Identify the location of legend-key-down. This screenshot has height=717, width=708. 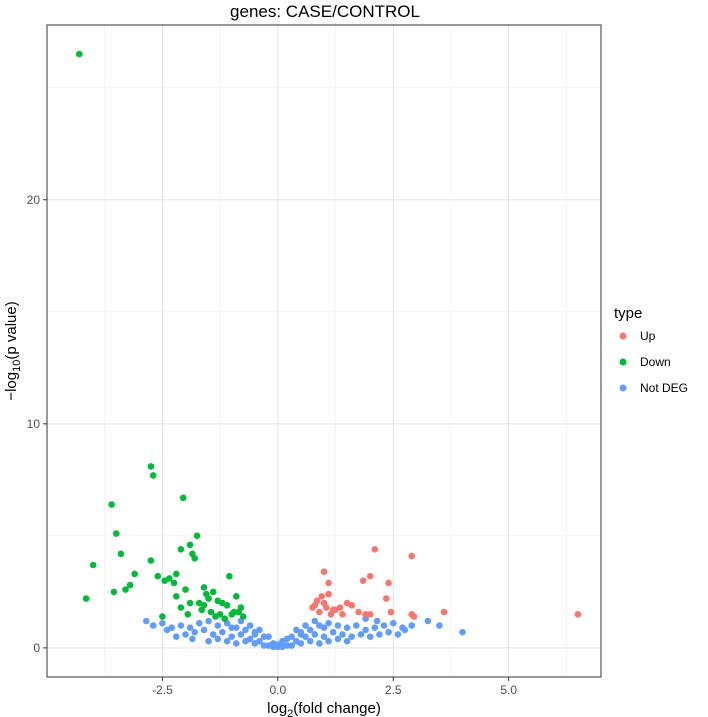
(623, 362).